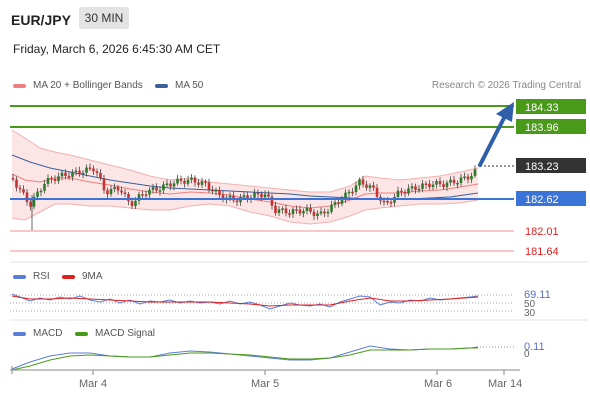 This screenshot has width=590, height=400. I want to click on legend-swatch-ma50, so click(161, 85).